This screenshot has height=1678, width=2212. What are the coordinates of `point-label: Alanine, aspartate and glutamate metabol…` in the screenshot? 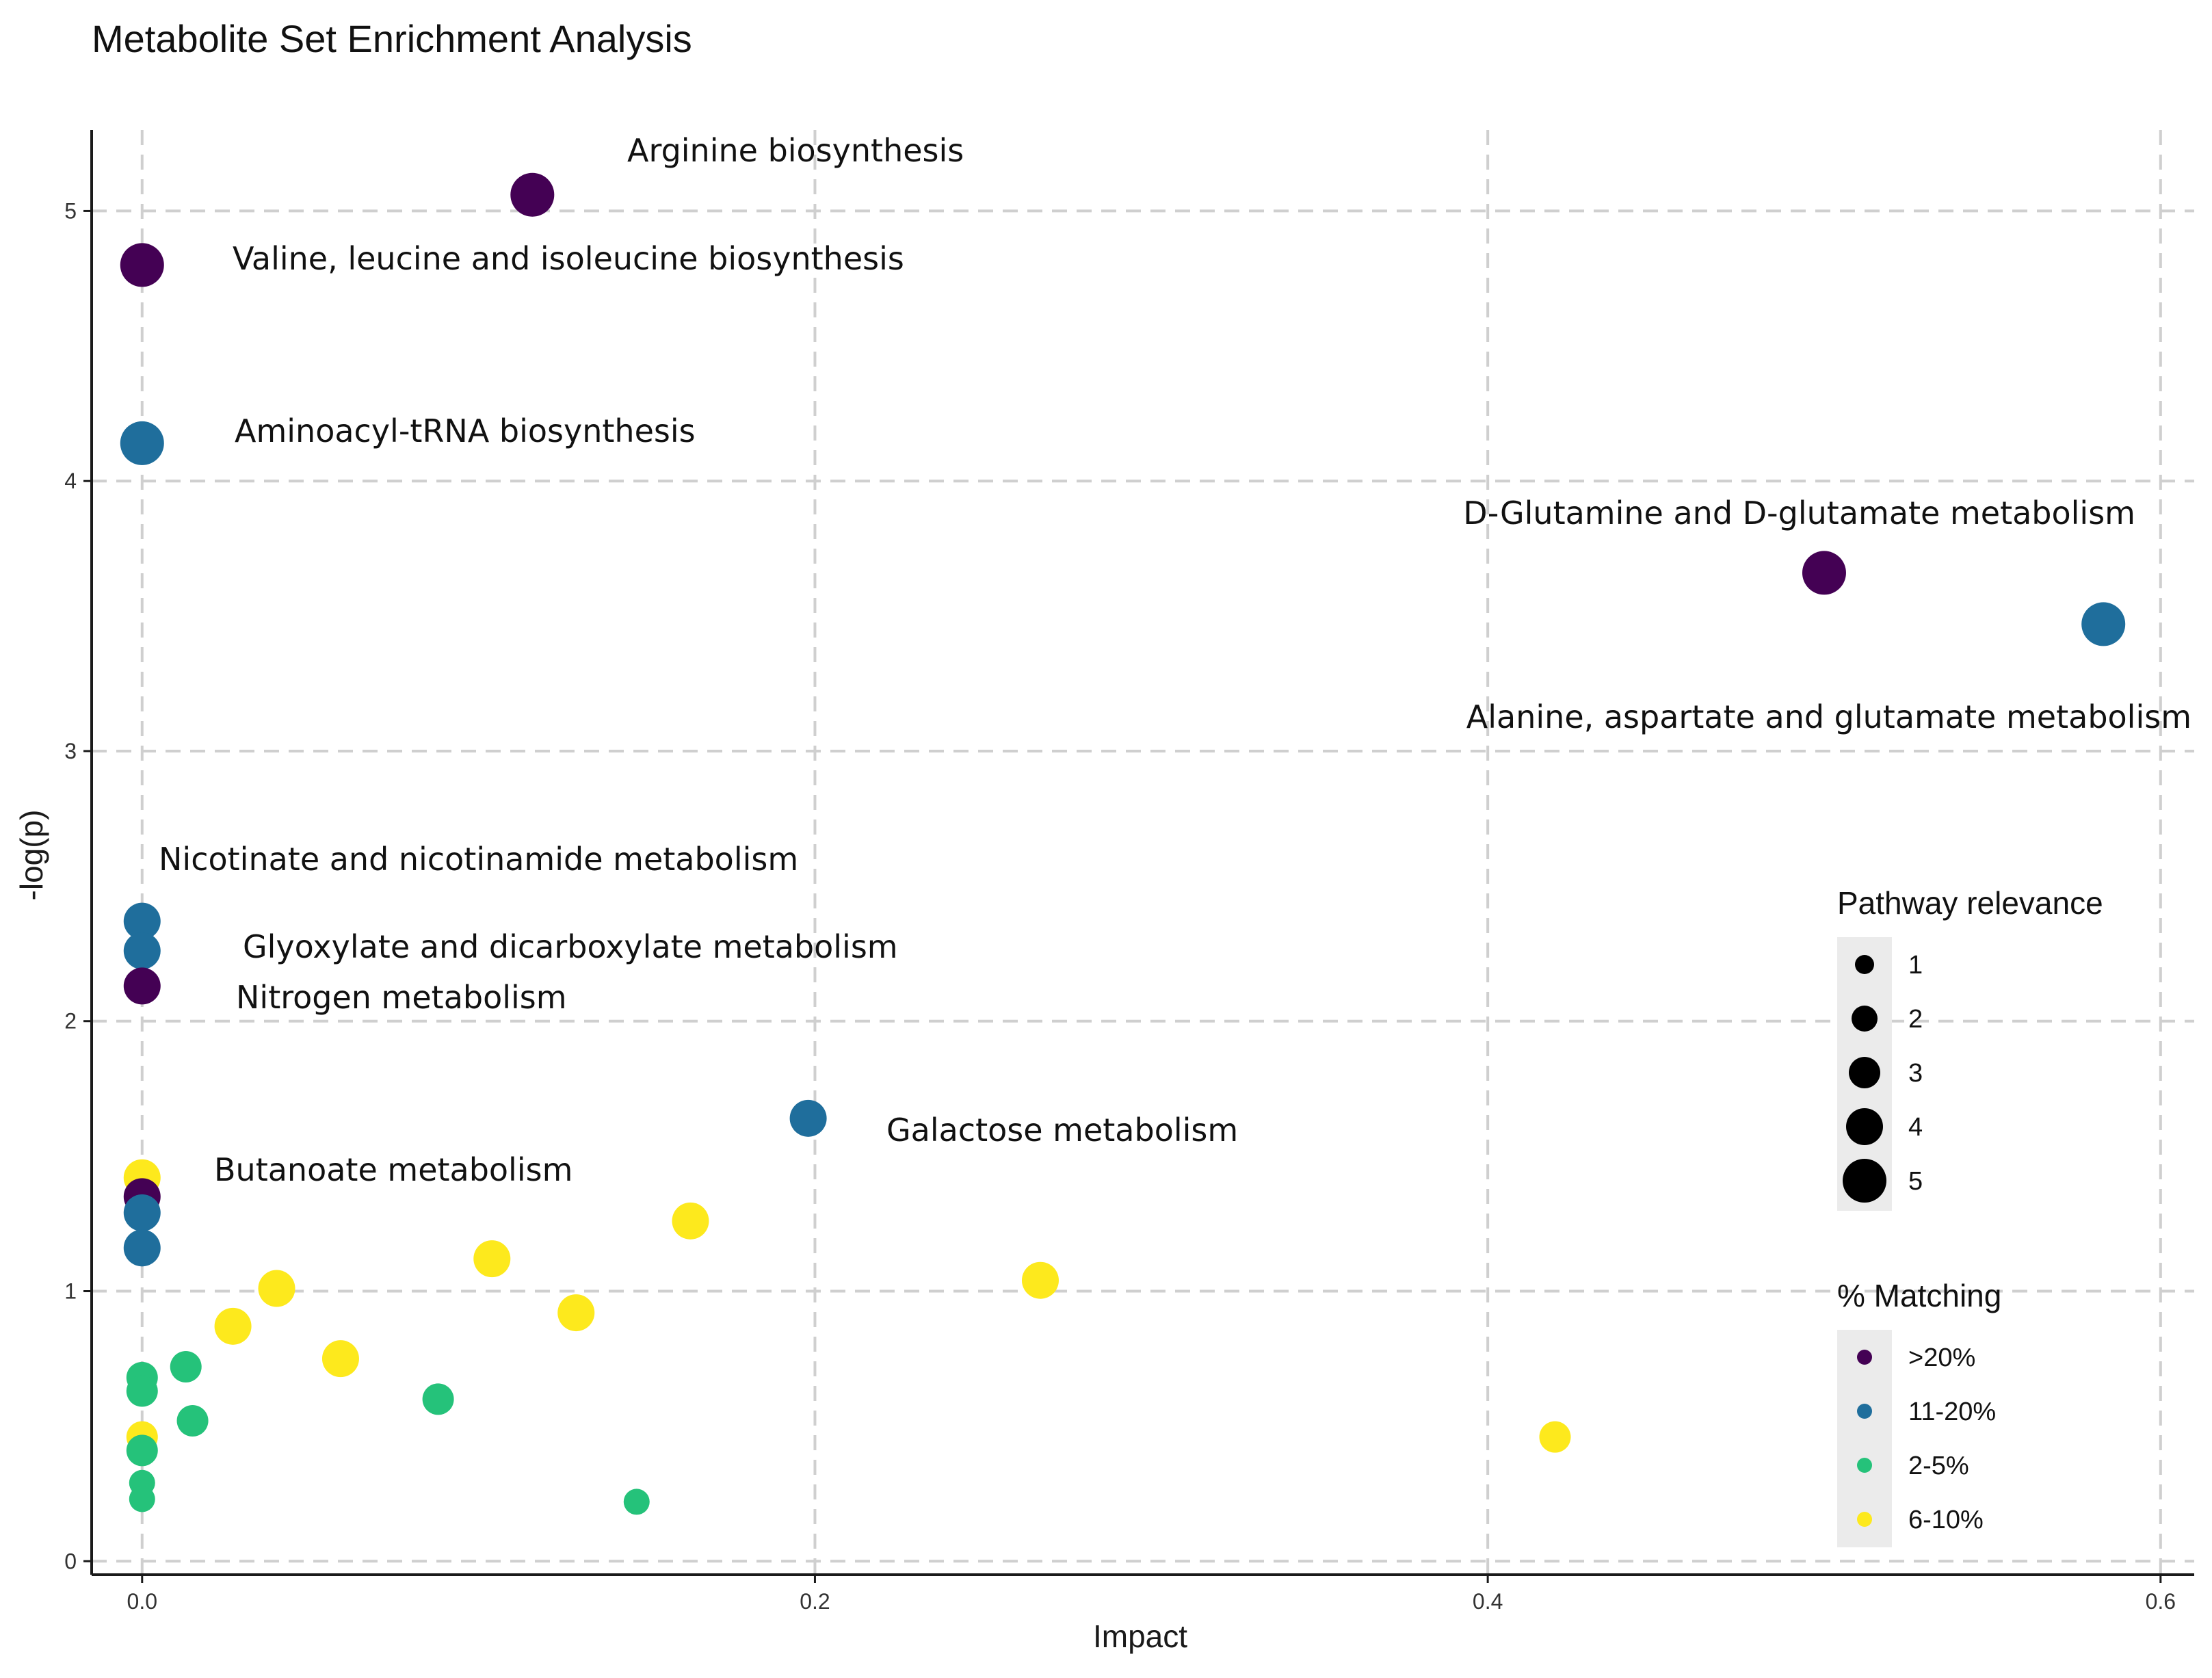 It's located at (1828, 716).